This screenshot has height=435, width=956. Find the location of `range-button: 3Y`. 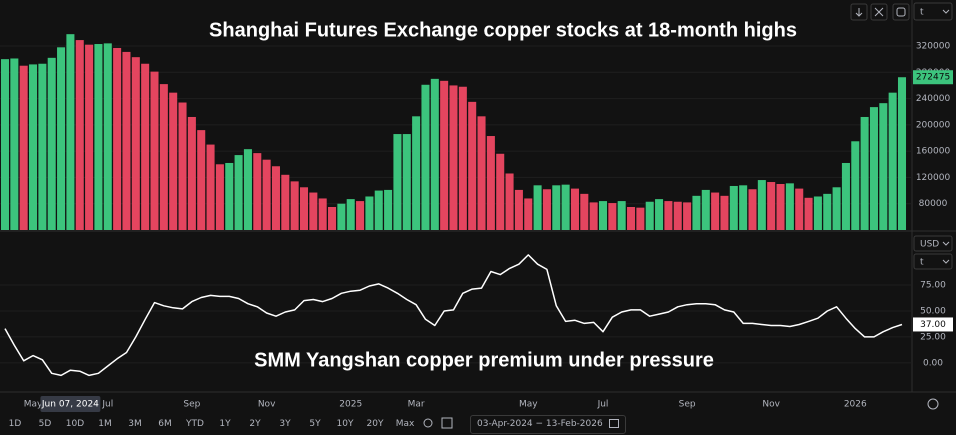

range-button: 3Y is located at coordinates (285, 424).